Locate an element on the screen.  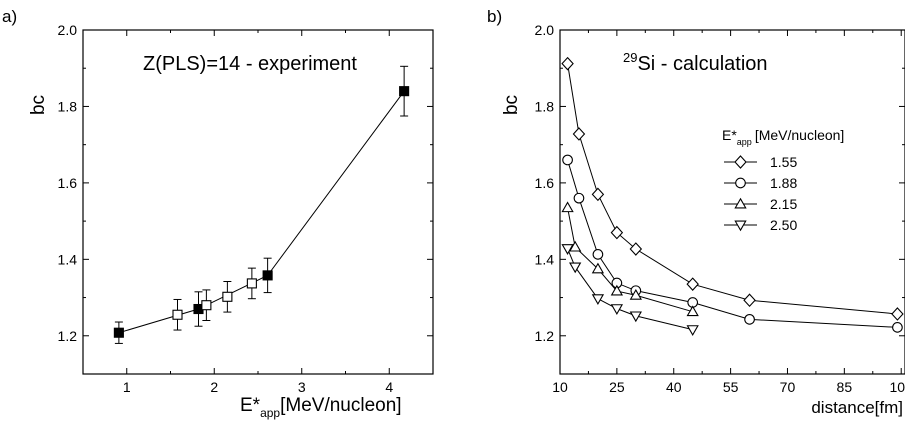
legend-label: 1.55 is located at coordinates (783, 162).